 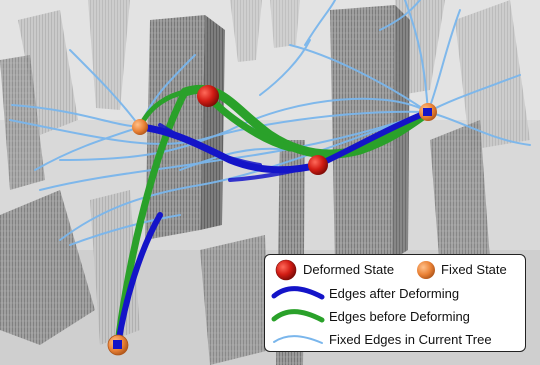 I want to click on legend-fixed-state-label: Fixed State, so click(x=474, y=269).